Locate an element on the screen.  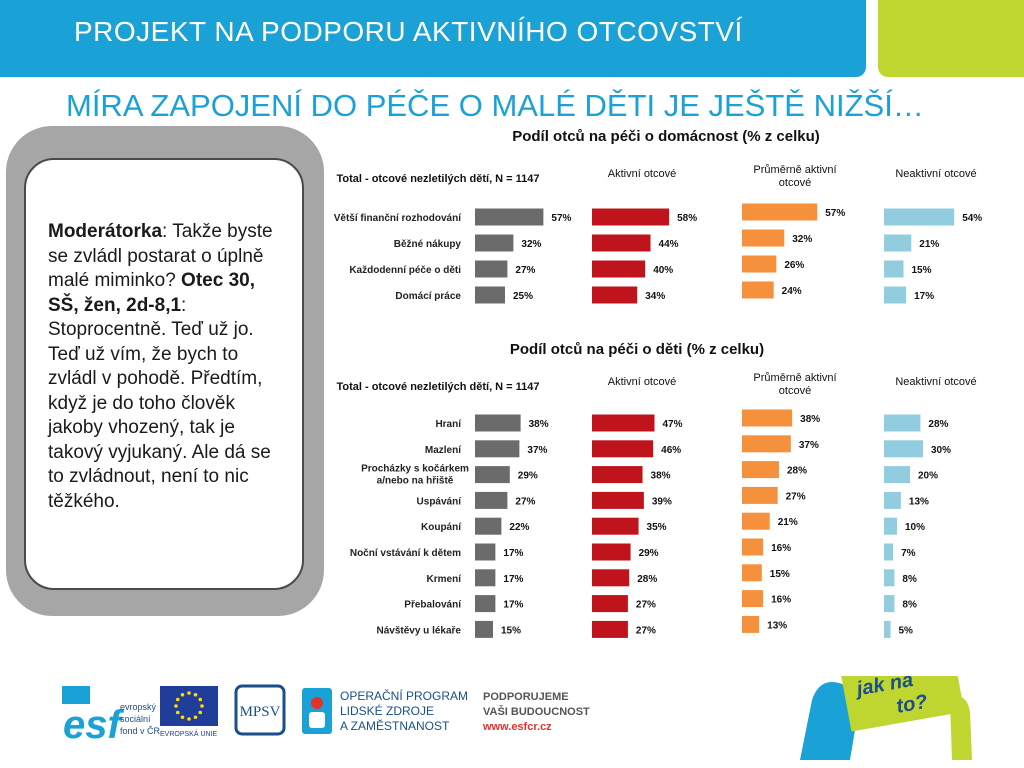
category-label: Koupání is located at coordinates (441, 527).